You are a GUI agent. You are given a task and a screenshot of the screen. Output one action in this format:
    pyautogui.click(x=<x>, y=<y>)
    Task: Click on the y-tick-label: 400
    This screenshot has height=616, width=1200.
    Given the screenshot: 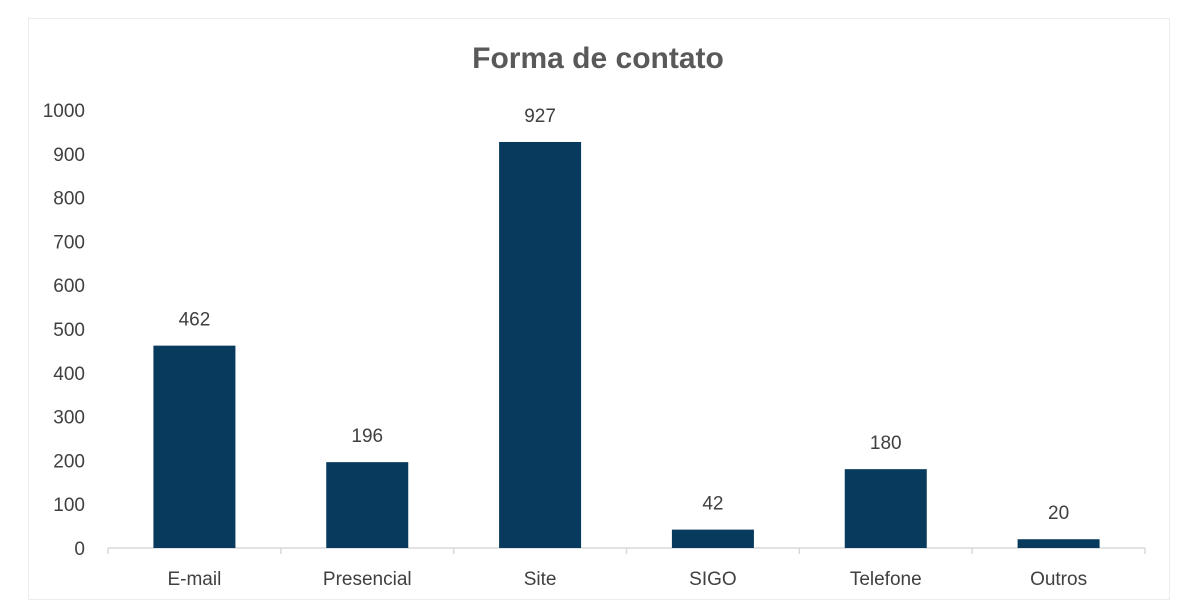 What is the action you would take?
    pyautogui.click(x=69, y=374)
    